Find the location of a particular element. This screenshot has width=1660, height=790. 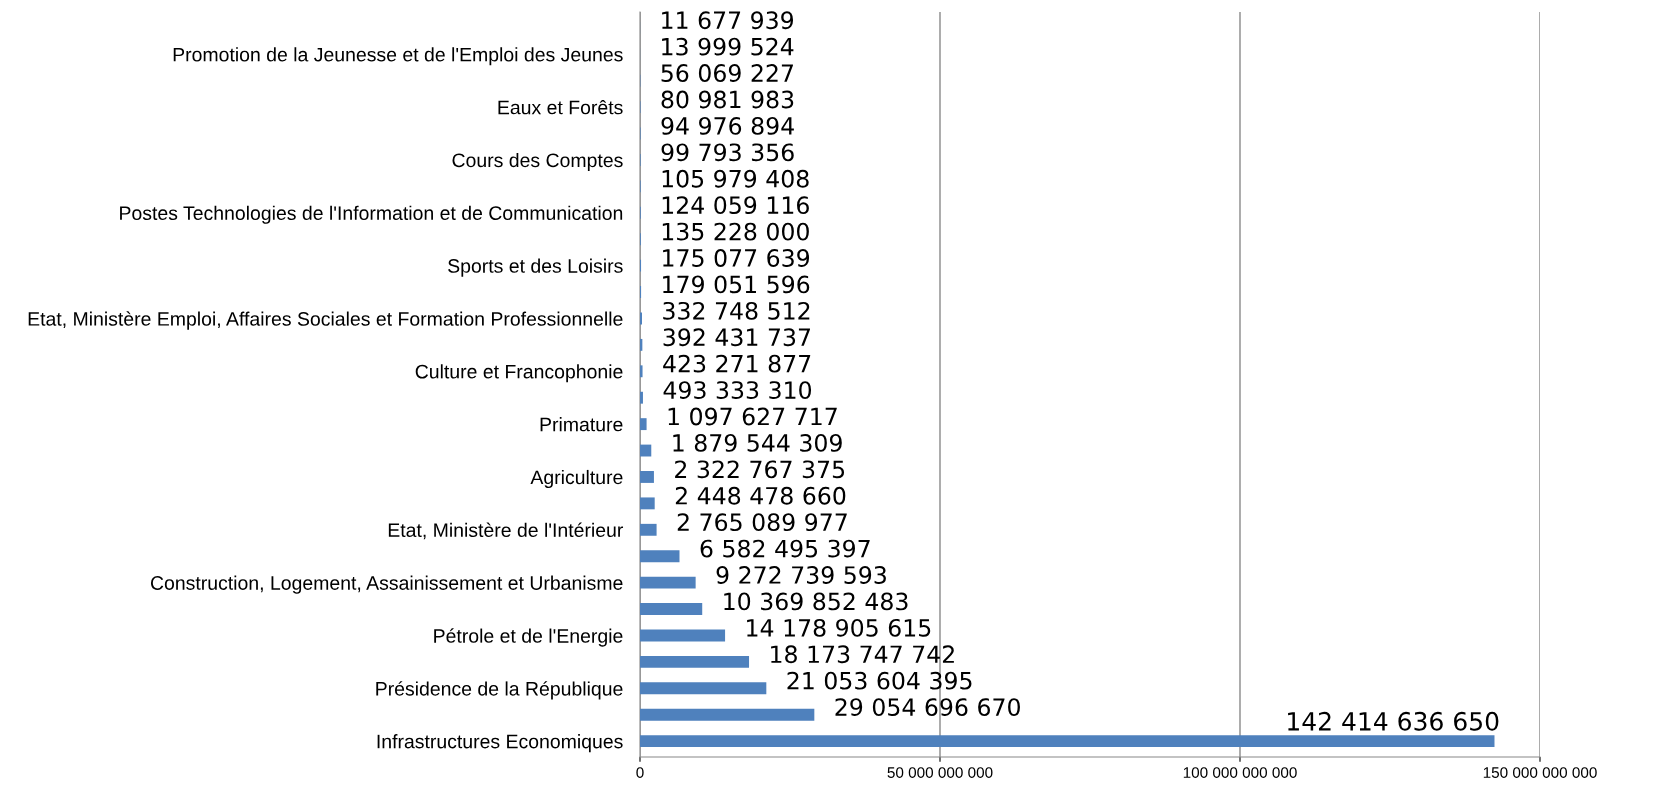

data-label: 332 748 512 is located at coordinates (736, 310).